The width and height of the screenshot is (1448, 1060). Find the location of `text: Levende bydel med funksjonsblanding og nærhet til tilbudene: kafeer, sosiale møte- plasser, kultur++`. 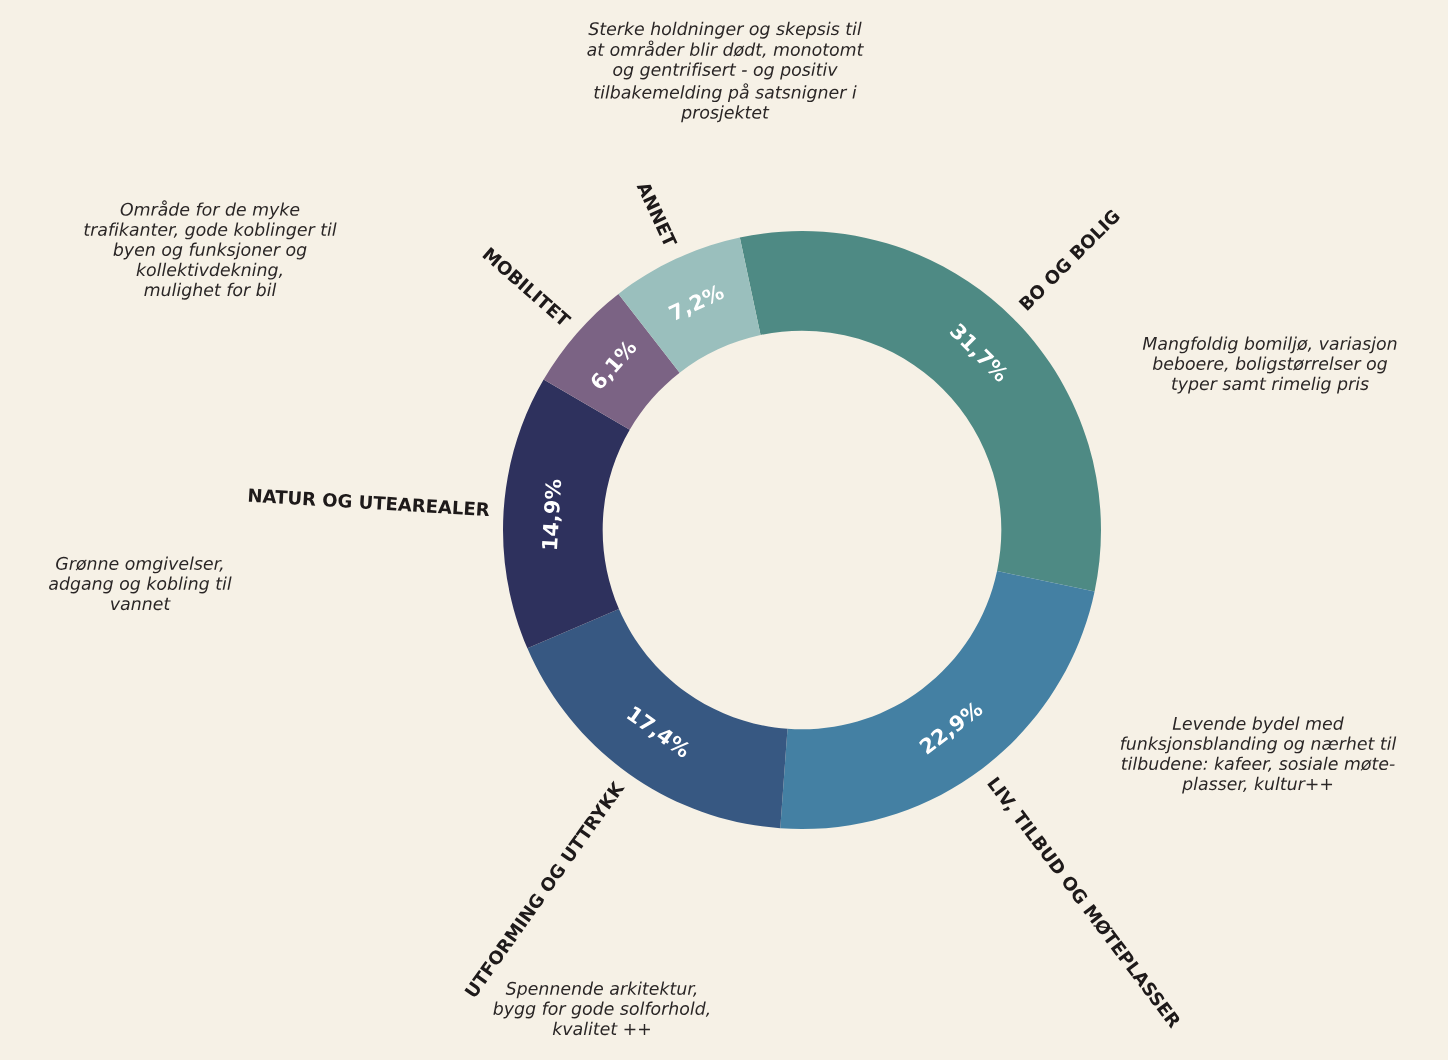

text: Levende bydel med funksjonsblanding og nærhet til tilbudene: kafeer, sosiale møte- plasser, kultur++ is located at coordinates (1258, 755).